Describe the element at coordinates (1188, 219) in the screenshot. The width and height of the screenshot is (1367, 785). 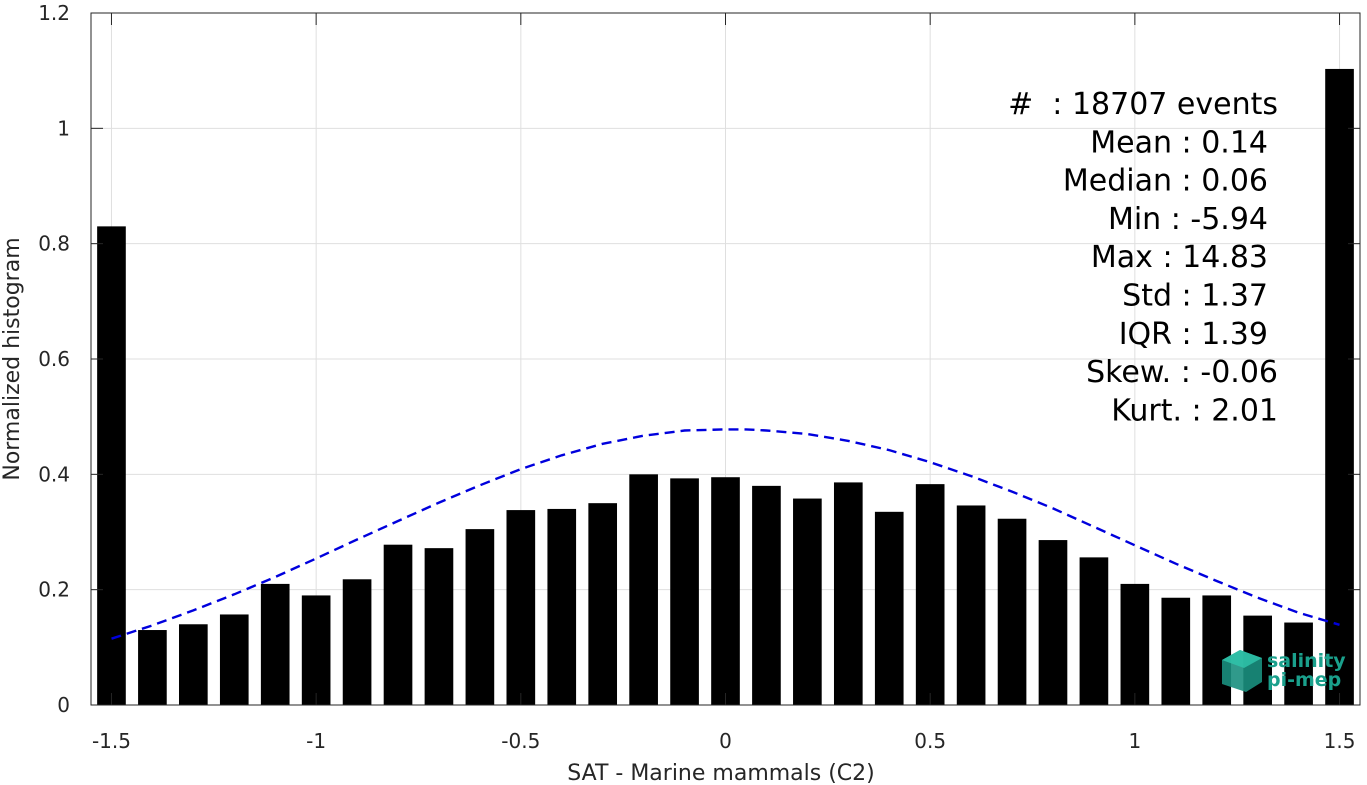
I see `statistic-line: Min : -5.94` at that location.